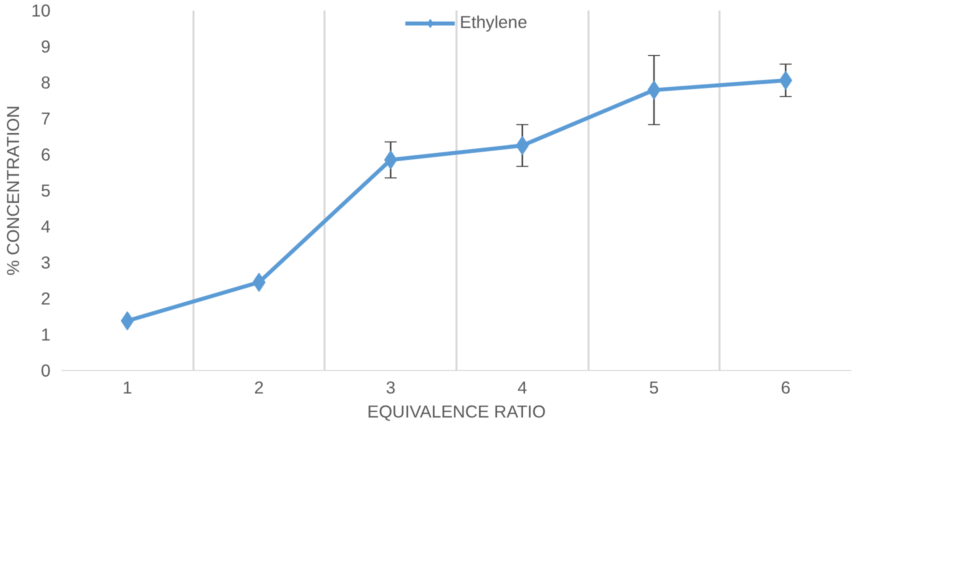 This screenshot has height=579, width=956. I want to click on x-tick-label: 2, so click(259, 388).